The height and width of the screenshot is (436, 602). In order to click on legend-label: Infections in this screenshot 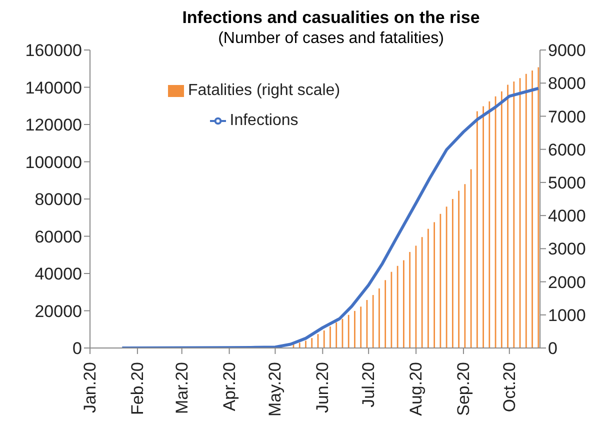, I will do `click(264, 120)`.